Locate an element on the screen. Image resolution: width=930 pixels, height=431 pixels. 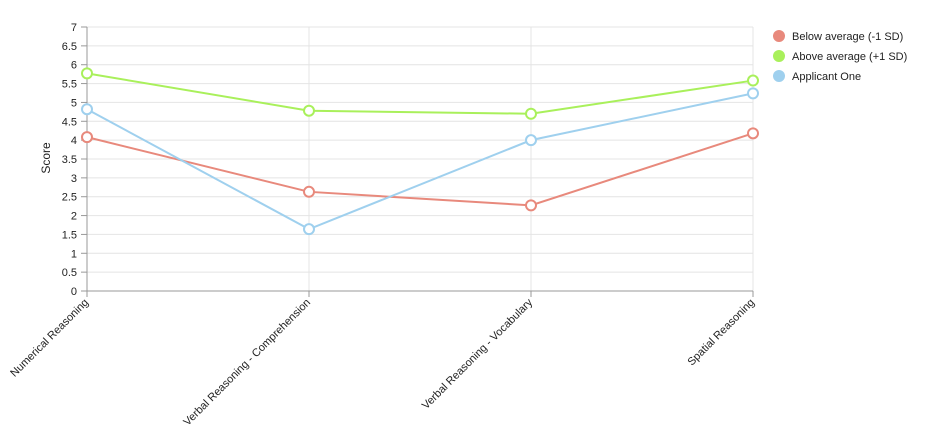
x-tick-label: Numerical Reasoning is located at coordinates (49, 338).